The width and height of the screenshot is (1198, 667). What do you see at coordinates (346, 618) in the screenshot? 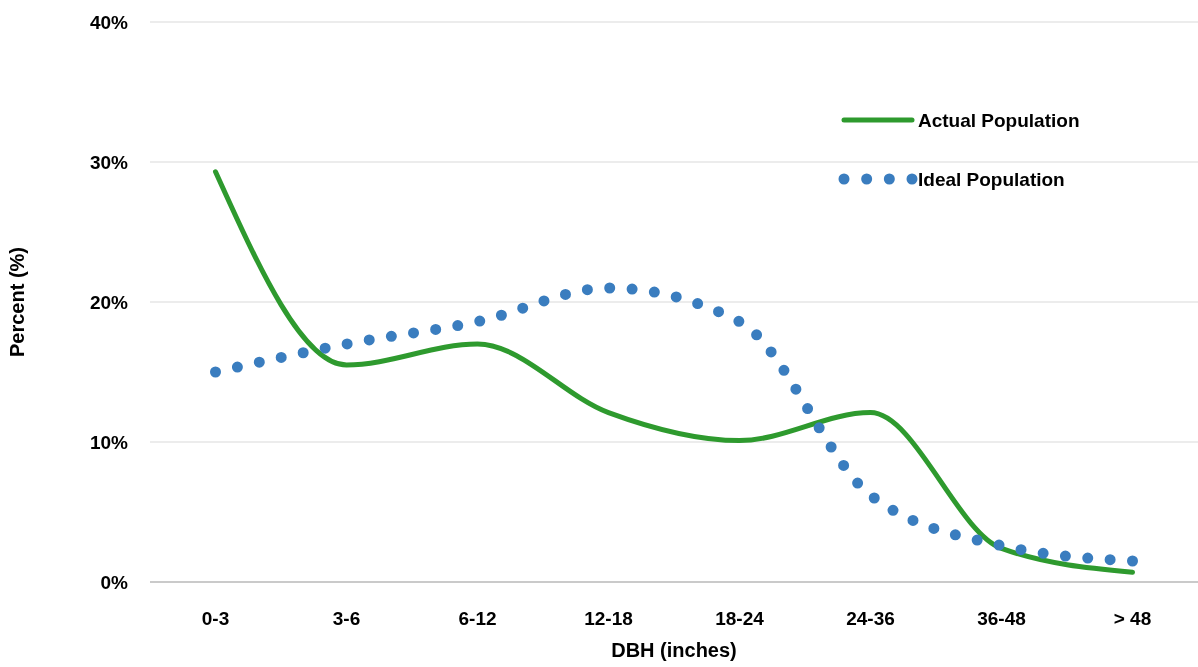
I see `x-tick-label: 3-6` at bounding box center [346, 618].